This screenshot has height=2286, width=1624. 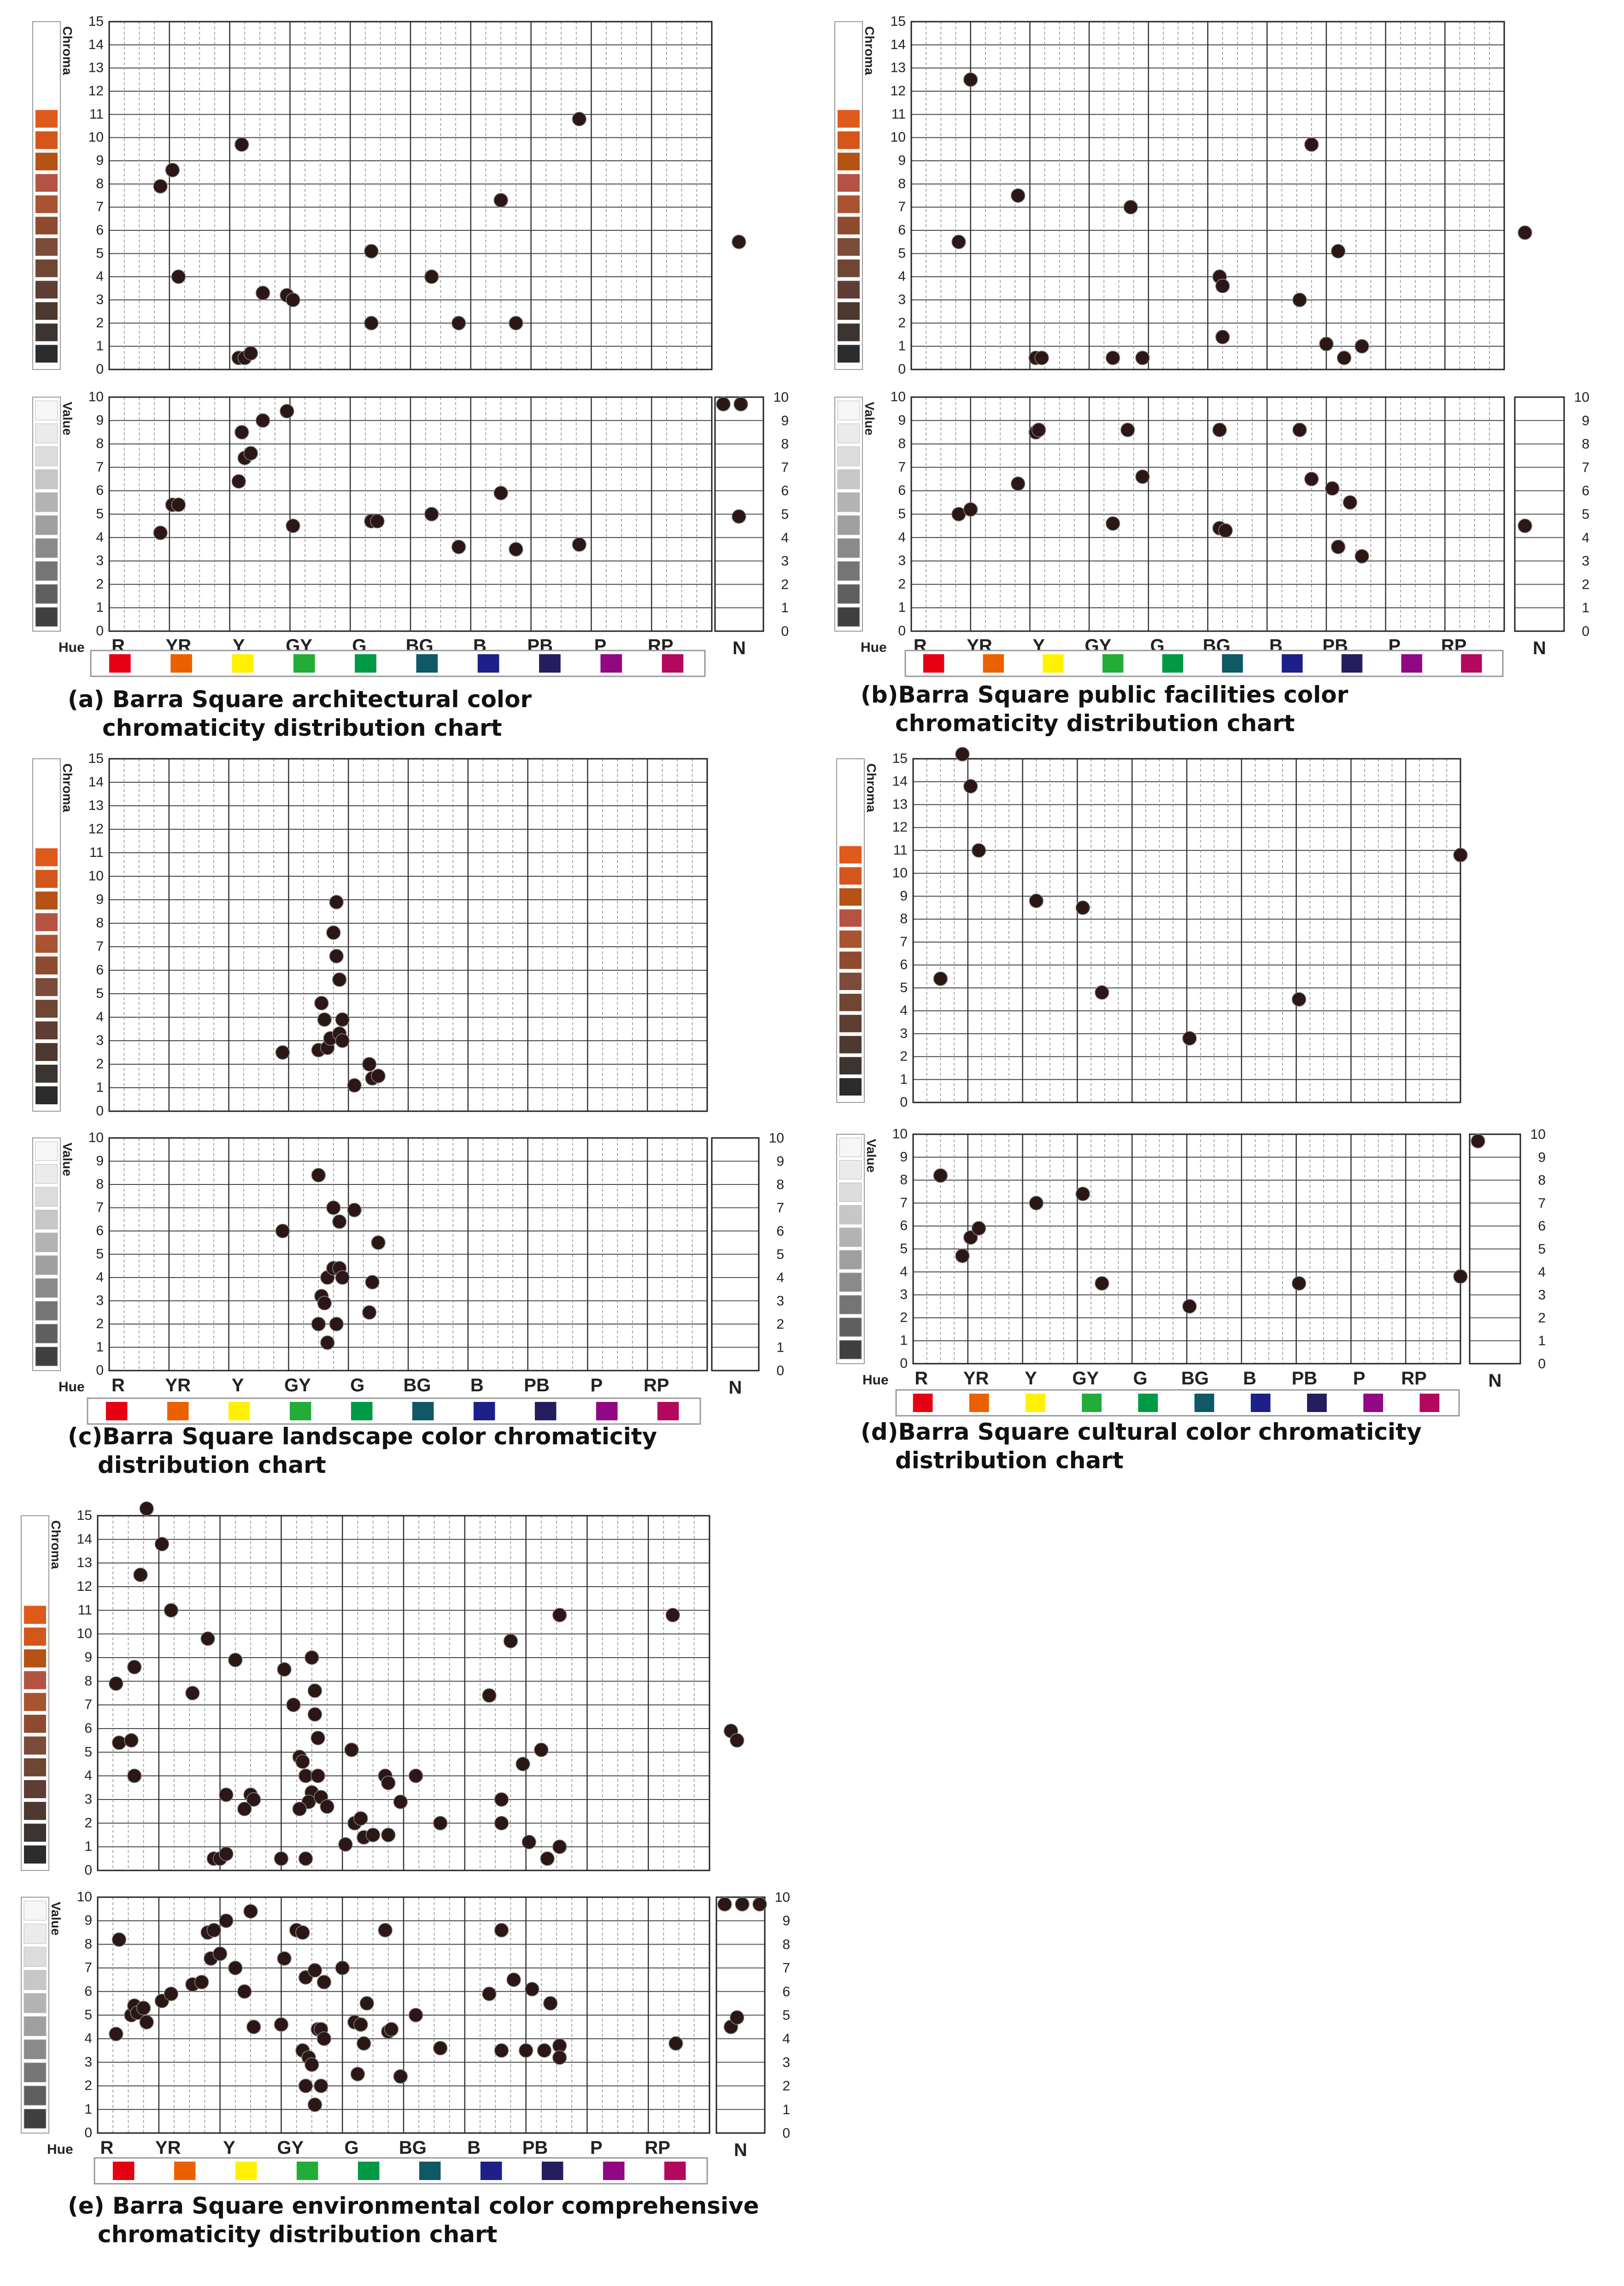 What do you see at coordinates (848, 195) in the screenshot?
I see `chroma-swatch-frame` at bounding box center [848, 195].